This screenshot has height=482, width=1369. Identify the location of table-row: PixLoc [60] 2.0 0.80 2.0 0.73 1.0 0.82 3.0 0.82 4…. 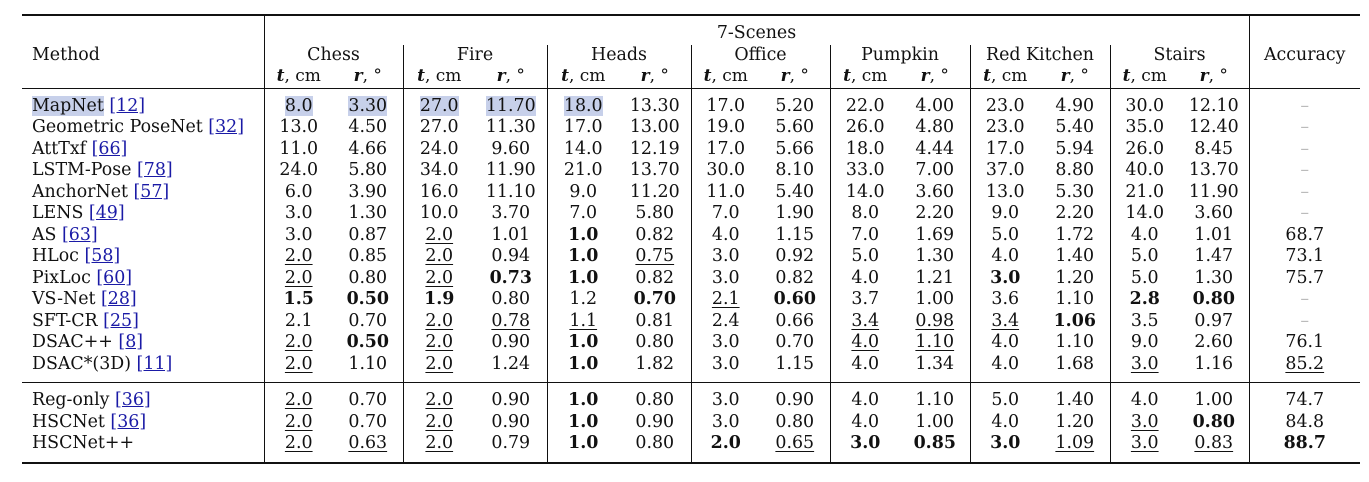
(691, 278).